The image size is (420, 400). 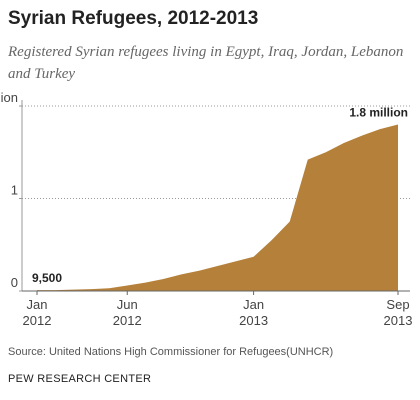 I want to click on x-tick-label: Jan 2013, so click(x=253, y=312).